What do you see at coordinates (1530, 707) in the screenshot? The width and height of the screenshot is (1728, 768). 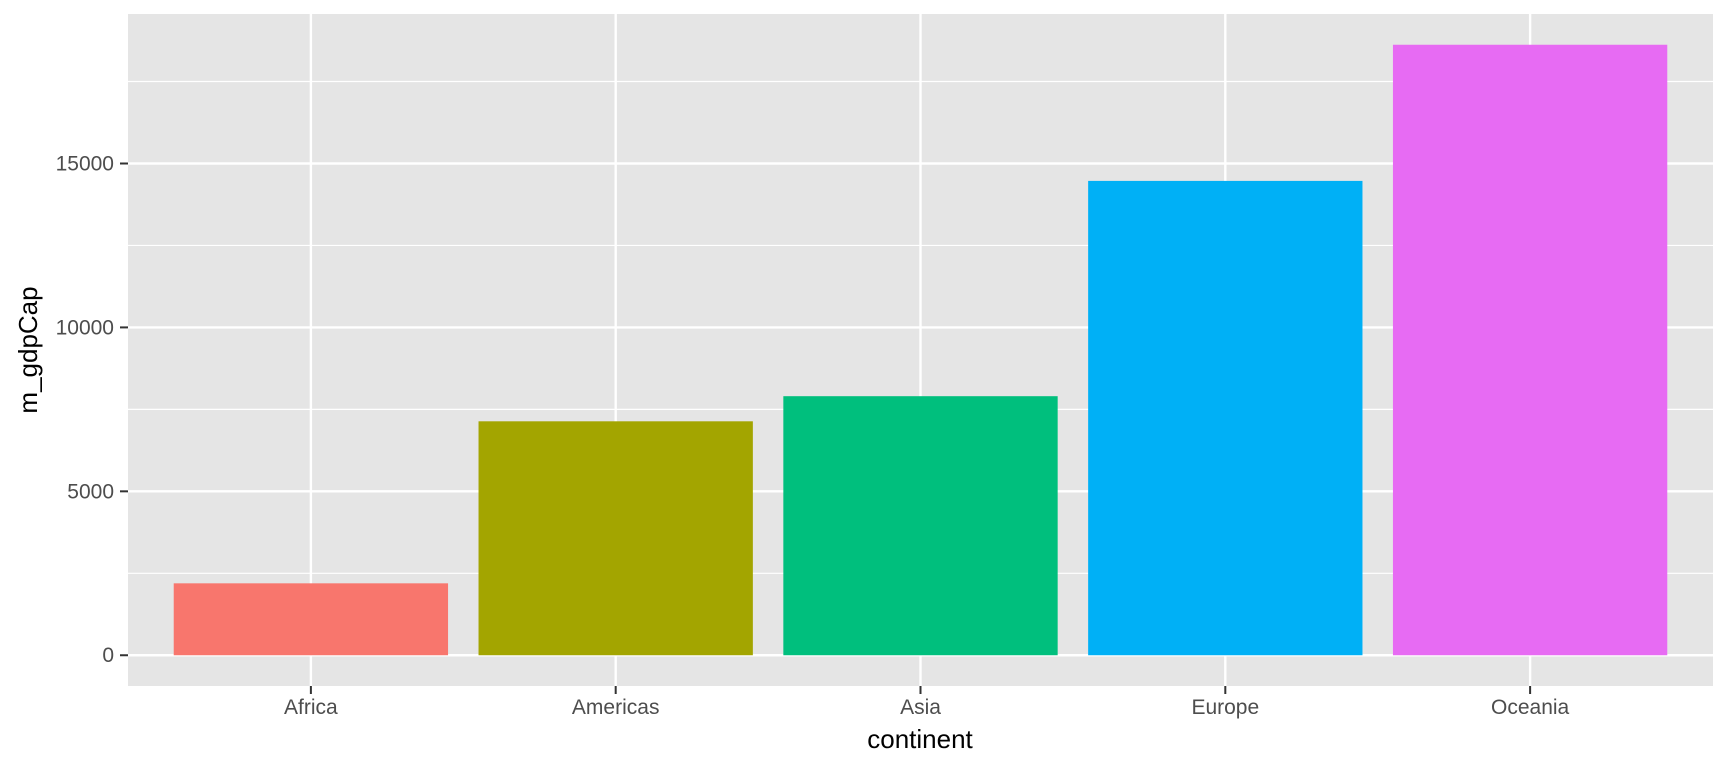 I see `x-tick-label: Oceania` at bounding box center [1530, 707].